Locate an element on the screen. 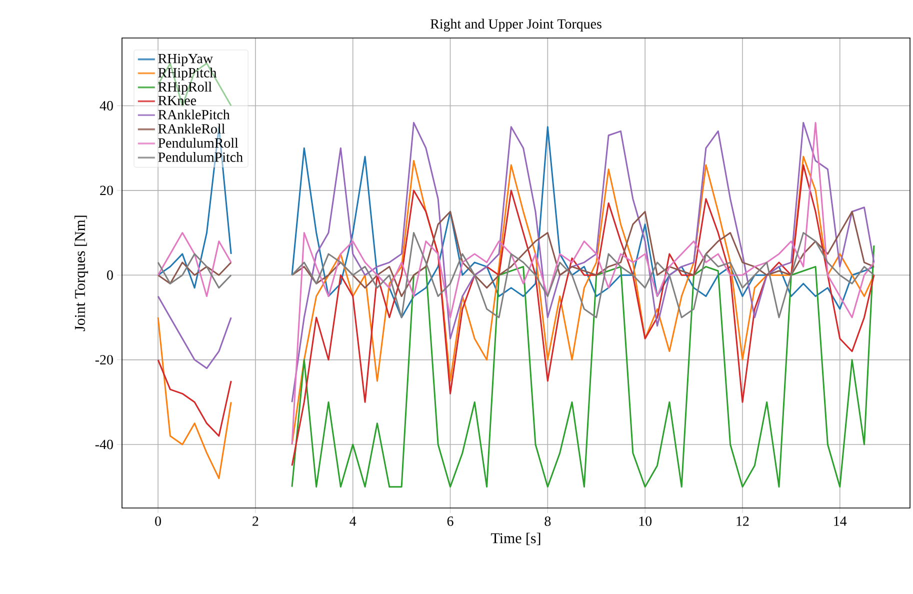 The width and height of the screenshot is (913, 594). y-tick-label: -40 is located at coordinates (104, 445).